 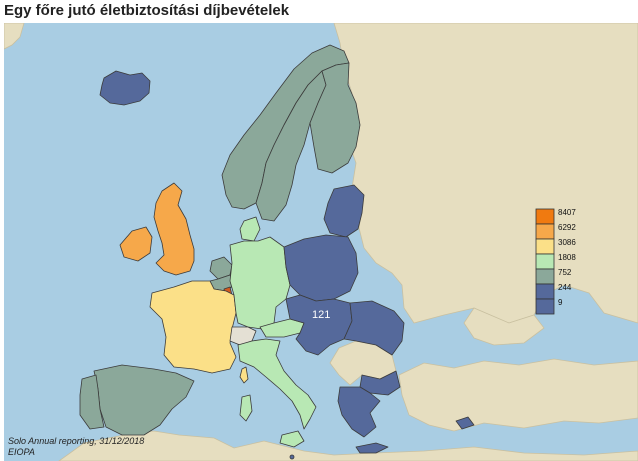 I want to click on legend-label: 6292, so click(x=567, y=227).